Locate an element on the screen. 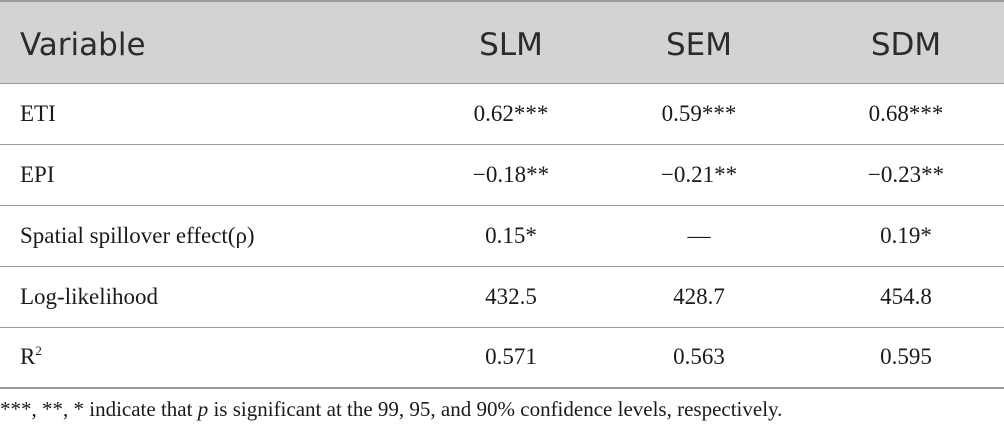 The width and height of the screenshot is (1004, 445). header-sdm: SDM is located at coordinates (902, 42).